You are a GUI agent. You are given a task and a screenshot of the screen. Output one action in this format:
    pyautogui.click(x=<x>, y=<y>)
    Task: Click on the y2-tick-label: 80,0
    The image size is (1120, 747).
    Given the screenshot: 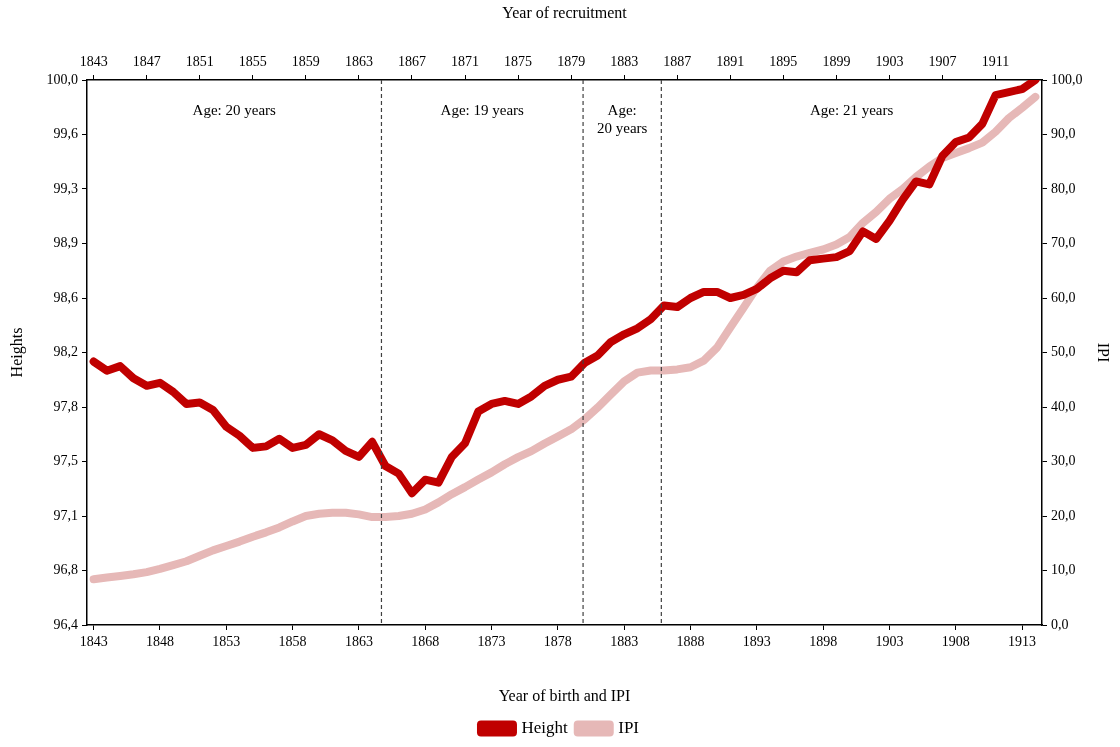 What is the action you would take?
    pyautogui.click(x=1063, y=188)
    